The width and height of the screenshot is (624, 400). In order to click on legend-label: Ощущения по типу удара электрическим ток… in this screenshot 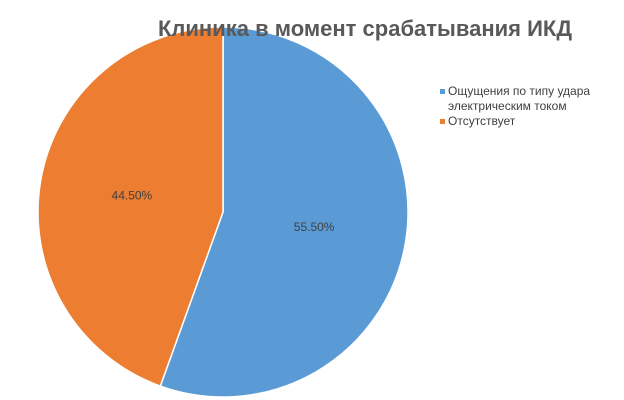, I will do `click(519, 98)`.